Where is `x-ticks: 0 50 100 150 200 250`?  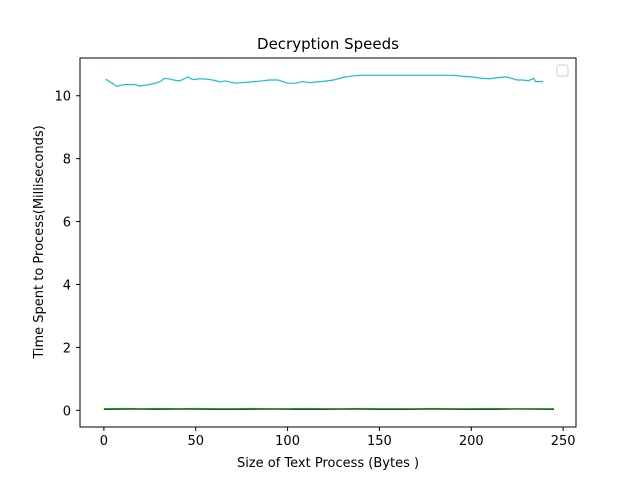 x-ticks: 0 50 100 150 200 250 is located at coordinates (338, 438).